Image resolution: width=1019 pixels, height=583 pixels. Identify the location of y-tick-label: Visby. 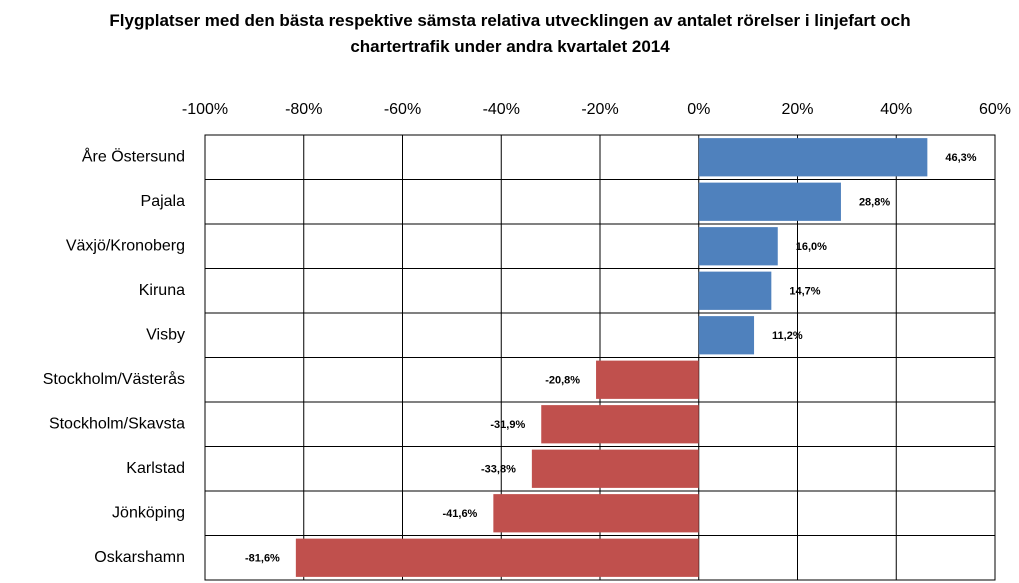
(165, 334).